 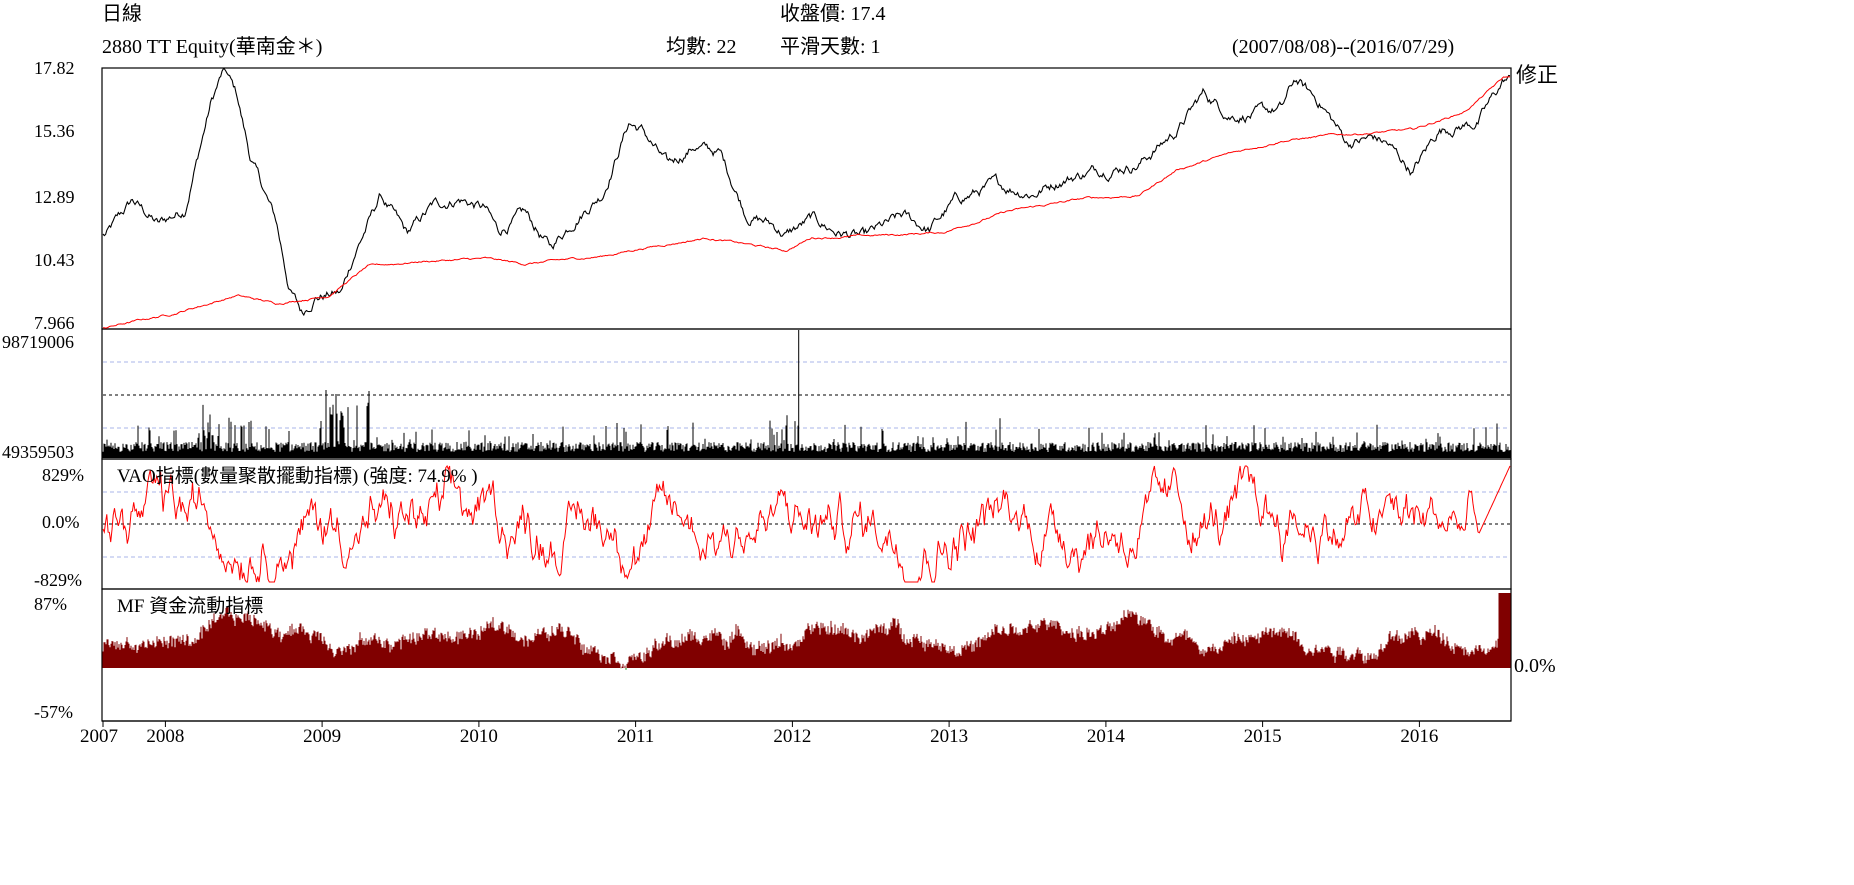 What do you see at coordinates (701, 47) in the screenshot?
I see `average-label: 均數: 22` at bounding box center [701, 47].